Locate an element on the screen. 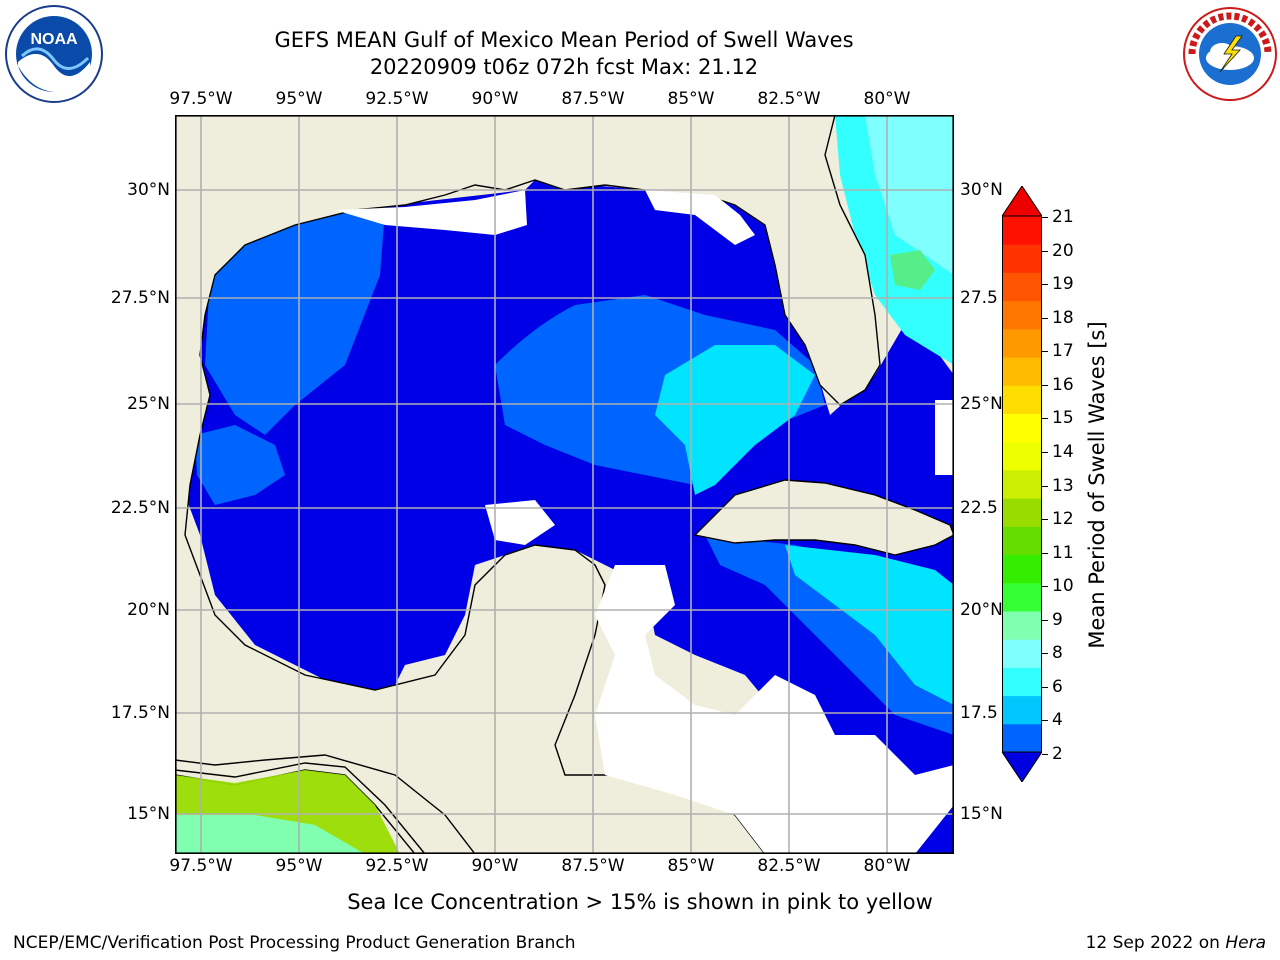  land-central-america-coast is located at coordinates (325, 804).